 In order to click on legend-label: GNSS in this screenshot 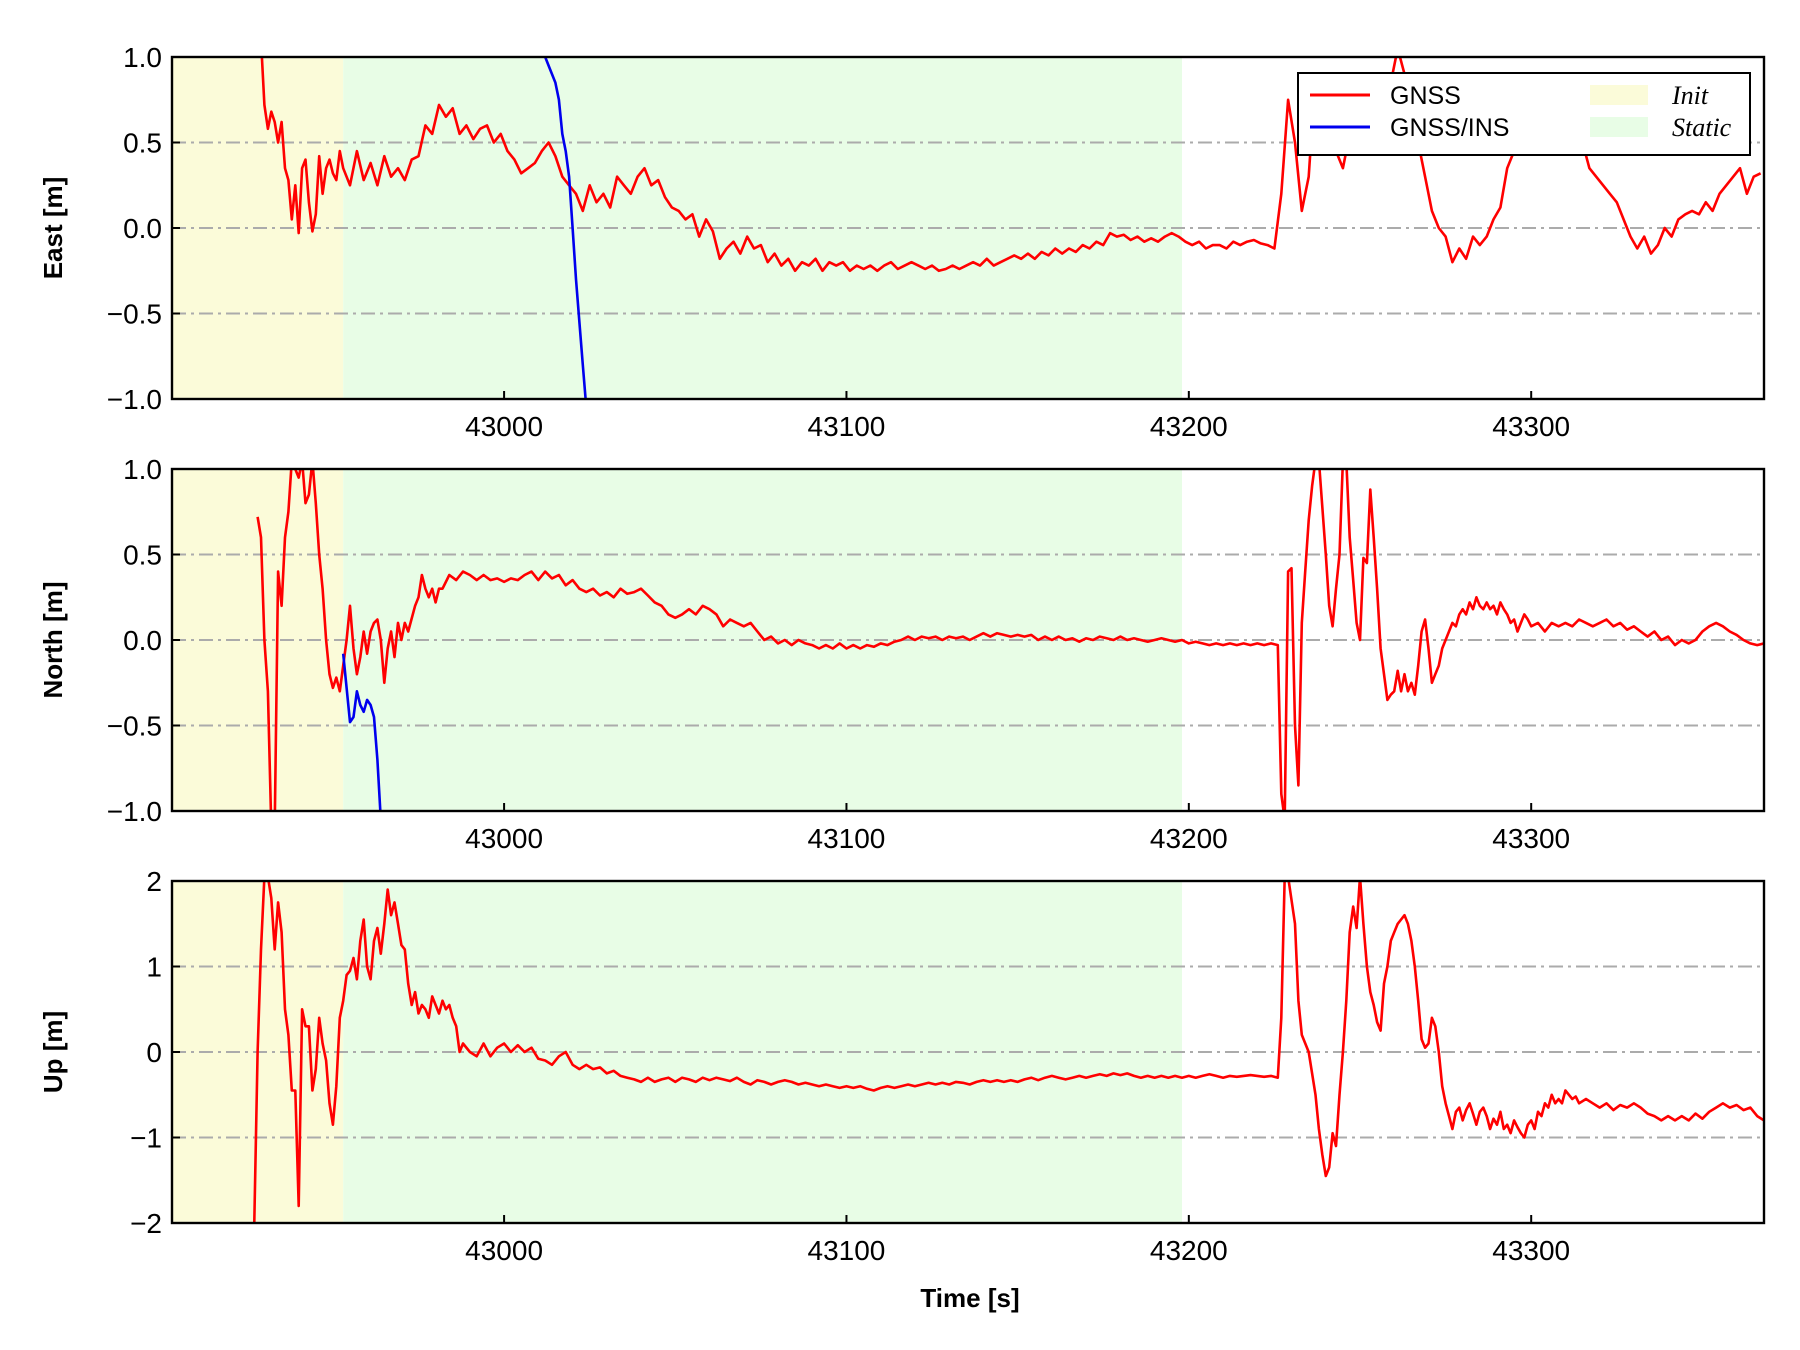, I will do `click(1425, 96)`.